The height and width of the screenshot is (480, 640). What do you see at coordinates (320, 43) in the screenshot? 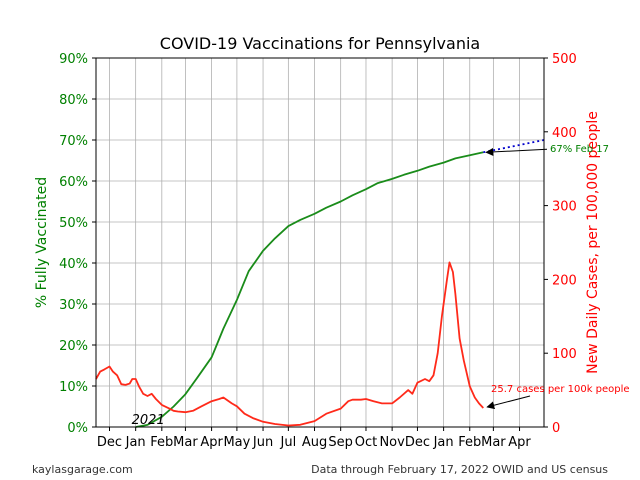
I see `chart-title: COVID-19 Vaccinations for Pennsylvania` at bounding box center [320, 43].